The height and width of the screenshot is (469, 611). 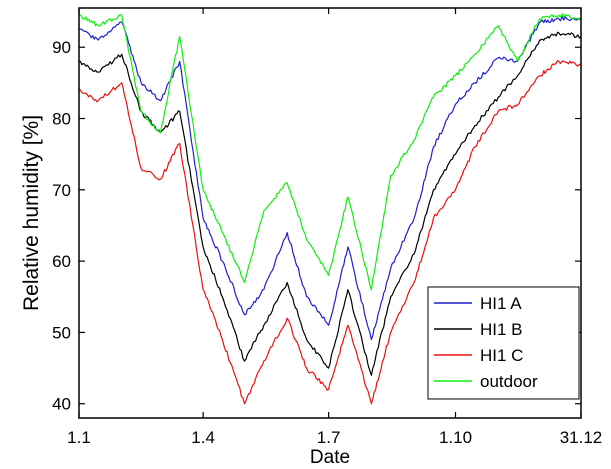 What do you see at coordinates (329, 437) in the screenshot?
I see `x-tick-label: 1.7` at bounding box center [329, 437].